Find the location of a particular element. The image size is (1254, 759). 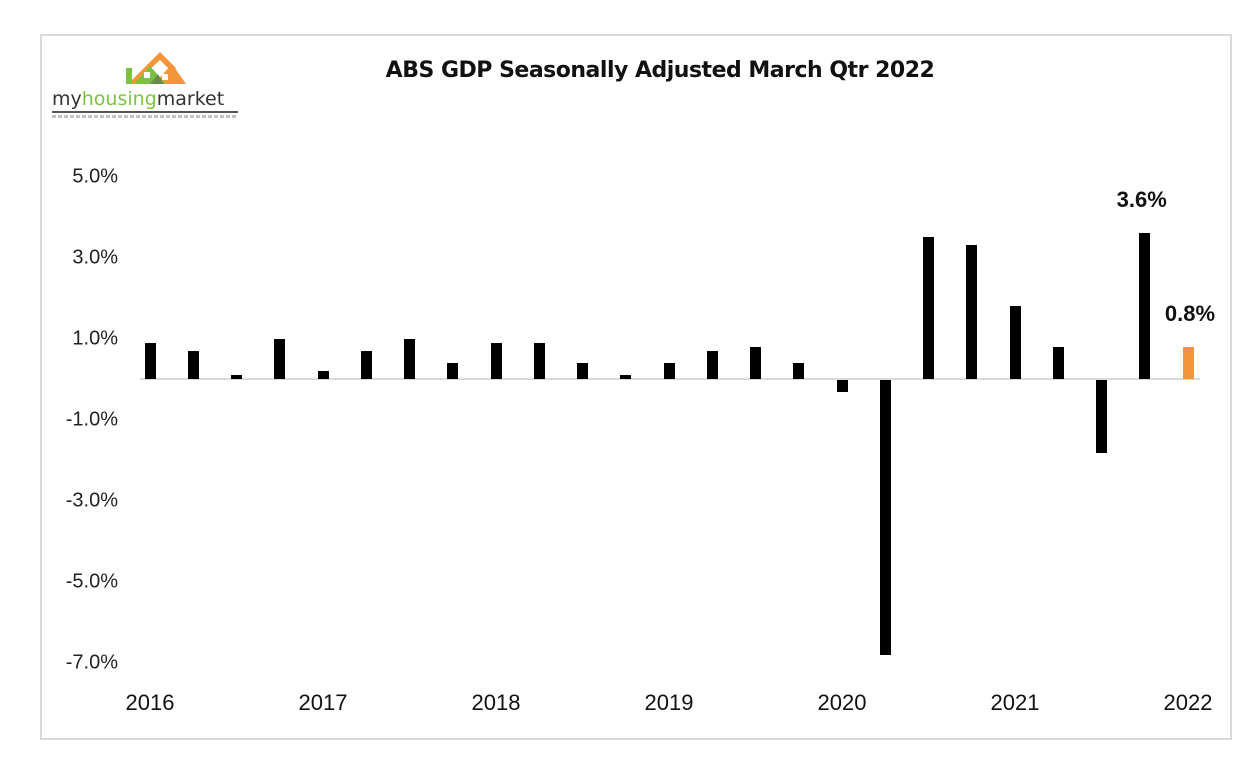

data-label: 0.8% is located at coordinates (1190, 313).